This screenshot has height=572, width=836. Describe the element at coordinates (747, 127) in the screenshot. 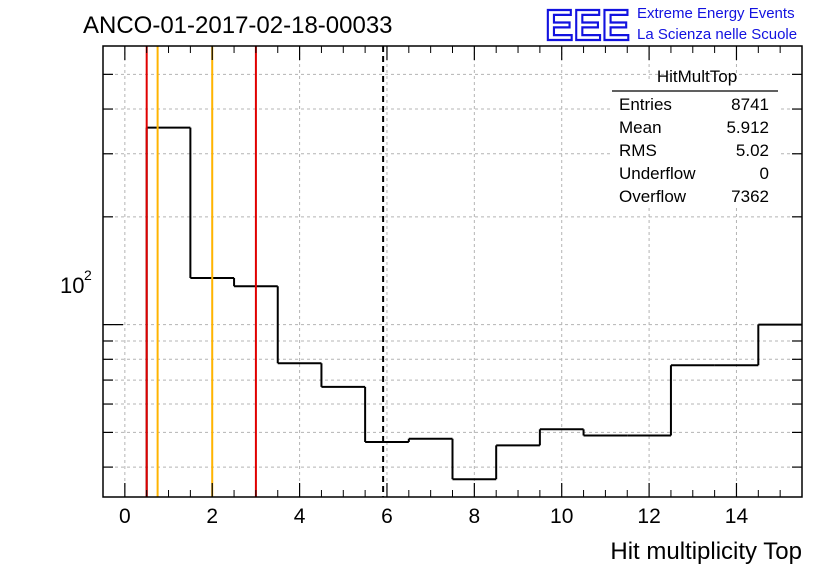

I see `stats-value: 5.912` at that location.